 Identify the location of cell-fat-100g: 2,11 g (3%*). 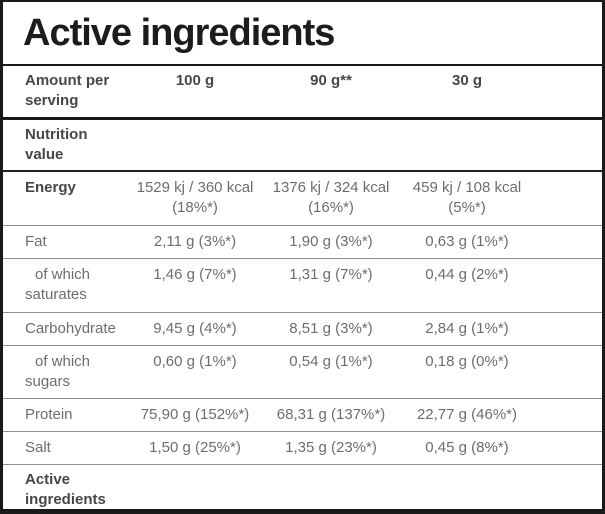
(195, 241).